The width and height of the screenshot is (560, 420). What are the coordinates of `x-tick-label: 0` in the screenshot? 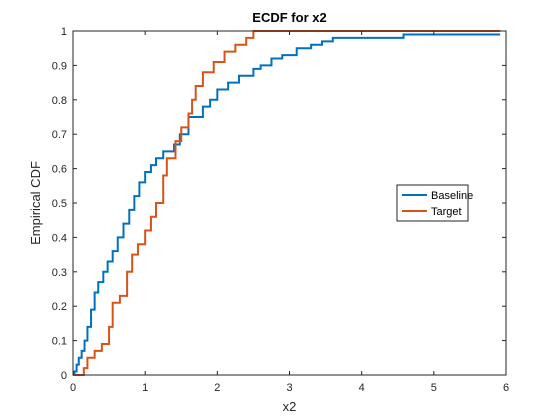 It's located at (73, 388).